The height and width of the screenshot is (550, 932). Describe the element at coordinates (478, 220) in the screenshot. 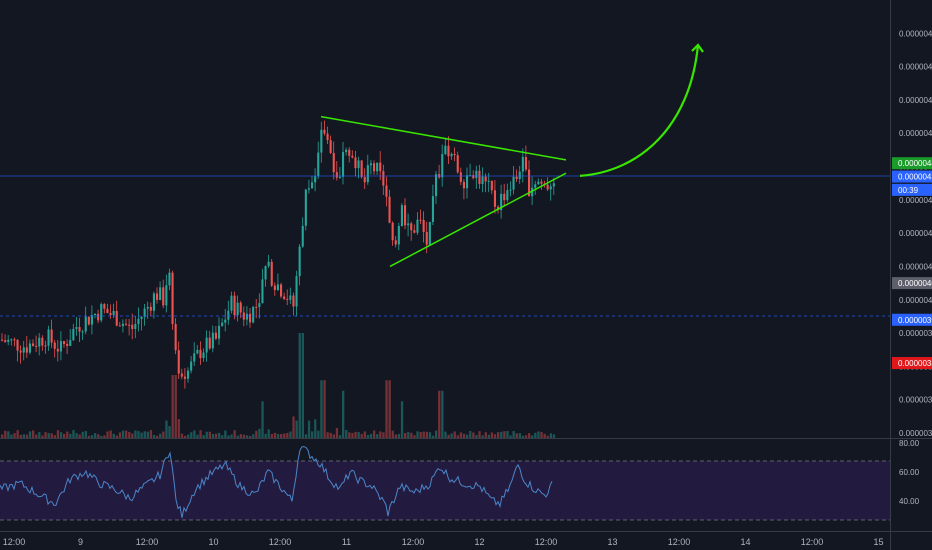

I see `triangle-lower-trendline` at that location.